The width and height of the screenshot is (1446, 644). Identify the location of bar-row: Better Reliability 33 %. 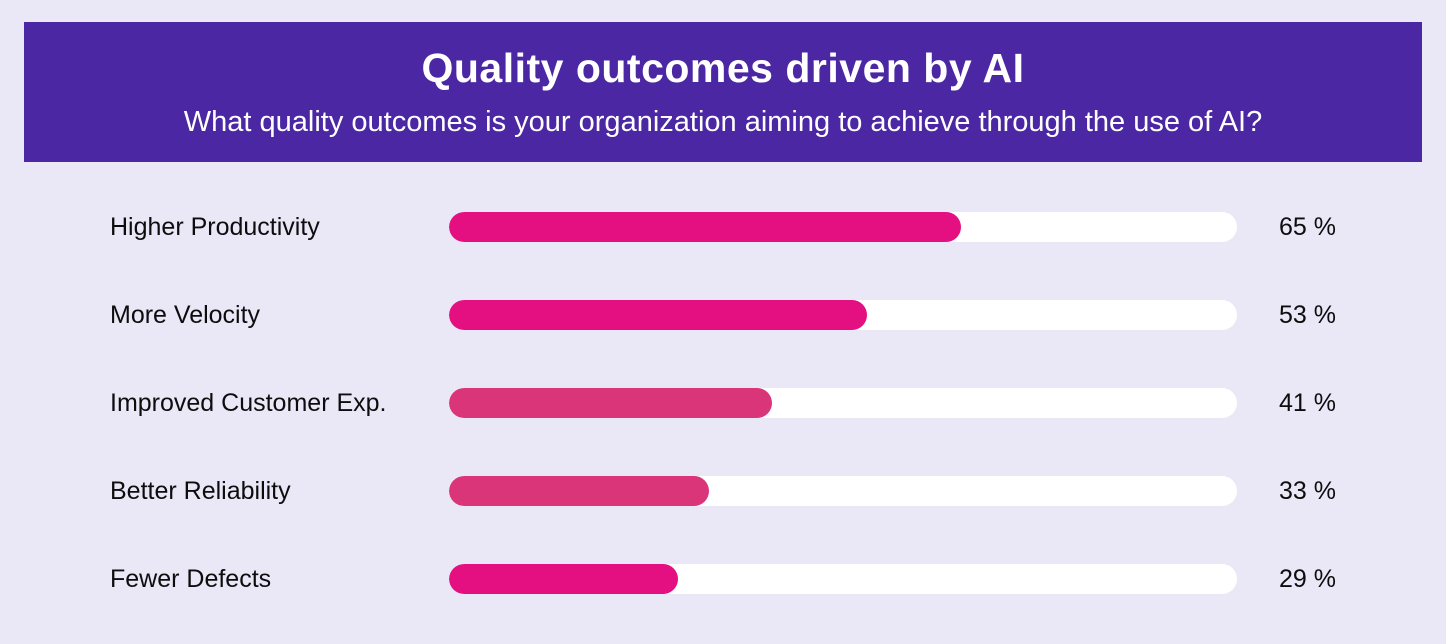
(723, 491).